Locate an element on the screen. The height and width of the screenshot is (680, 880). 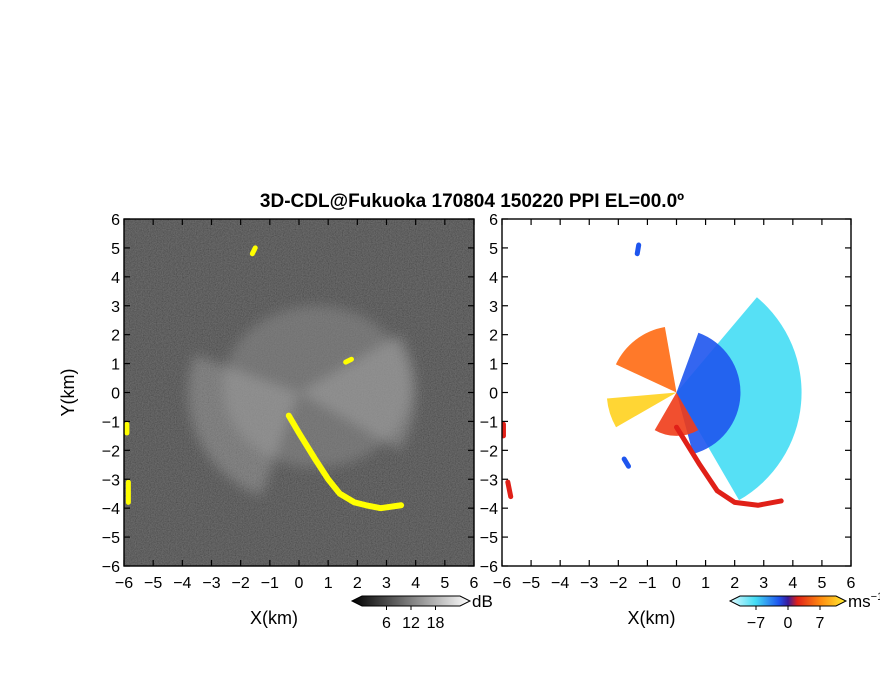
colorbar-unit-exponent: −1 is located at coordinates (875, 597).